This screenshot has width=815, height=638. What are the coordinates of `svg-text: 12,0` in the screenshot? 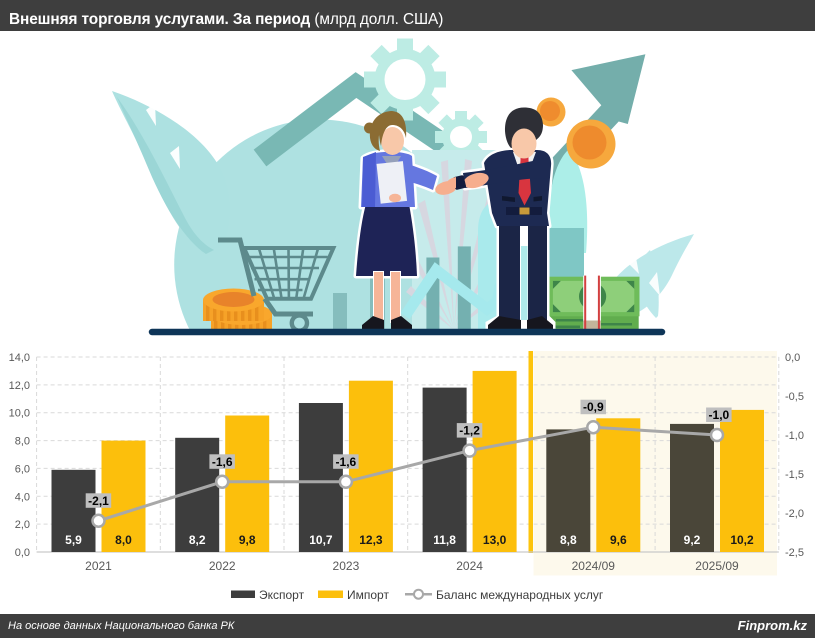 It's located at (19, 386).